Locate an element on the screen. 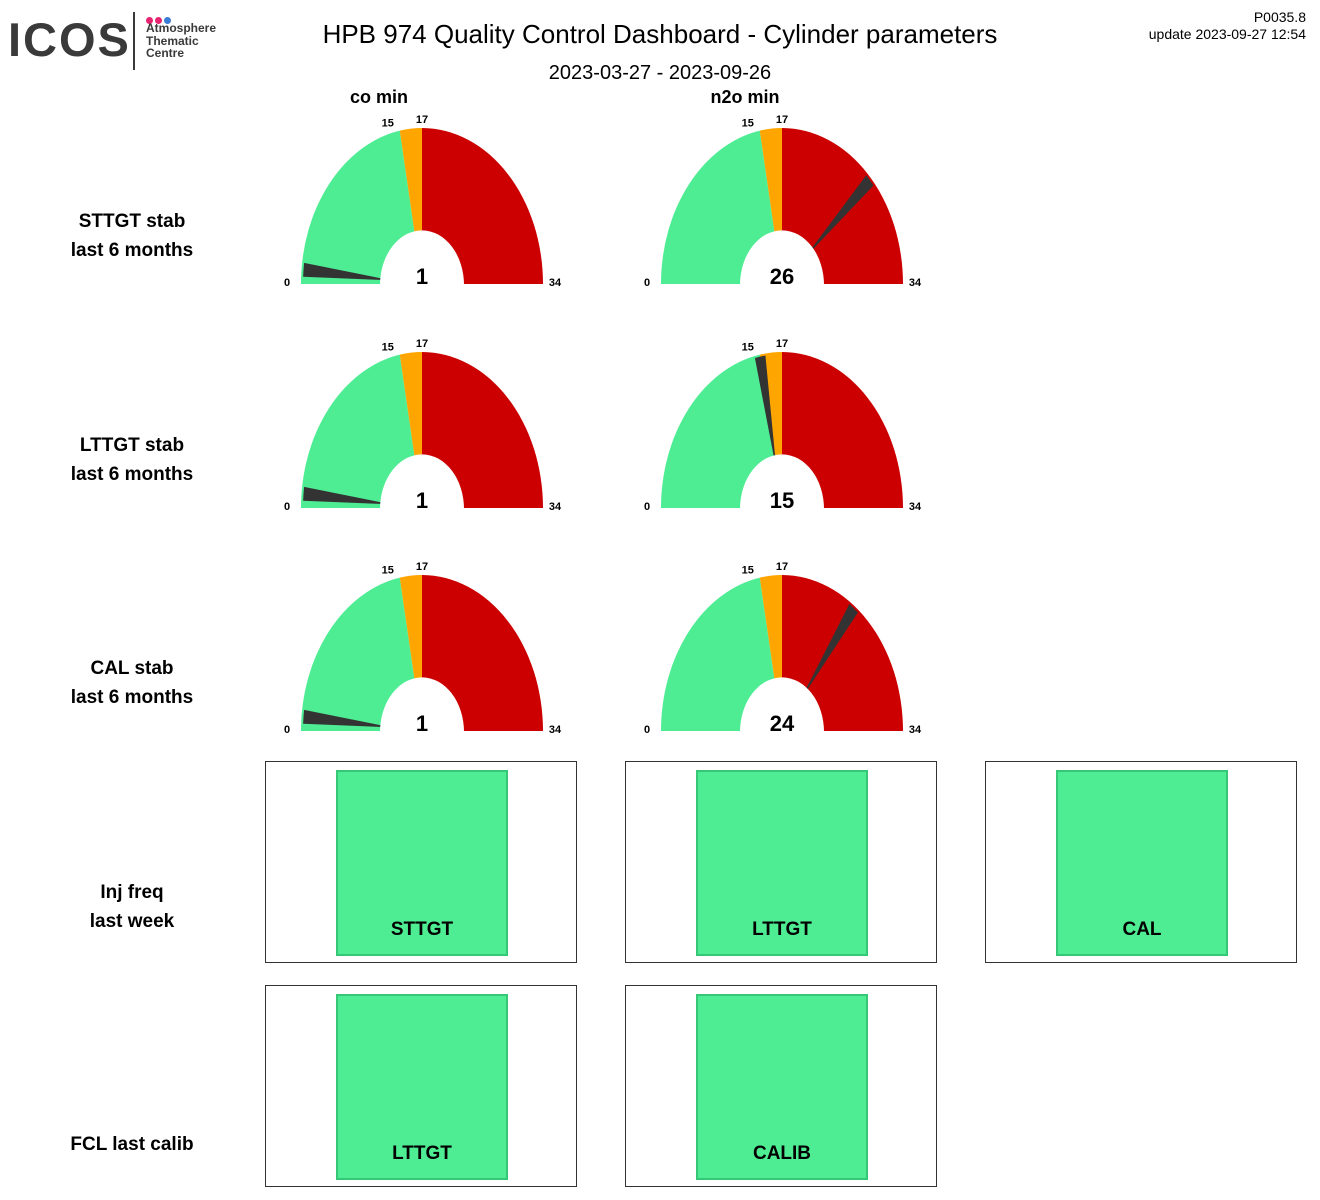 This screenshot has width=1320, height=1200. row-label-line: last week is located at coordinates (132, 921).